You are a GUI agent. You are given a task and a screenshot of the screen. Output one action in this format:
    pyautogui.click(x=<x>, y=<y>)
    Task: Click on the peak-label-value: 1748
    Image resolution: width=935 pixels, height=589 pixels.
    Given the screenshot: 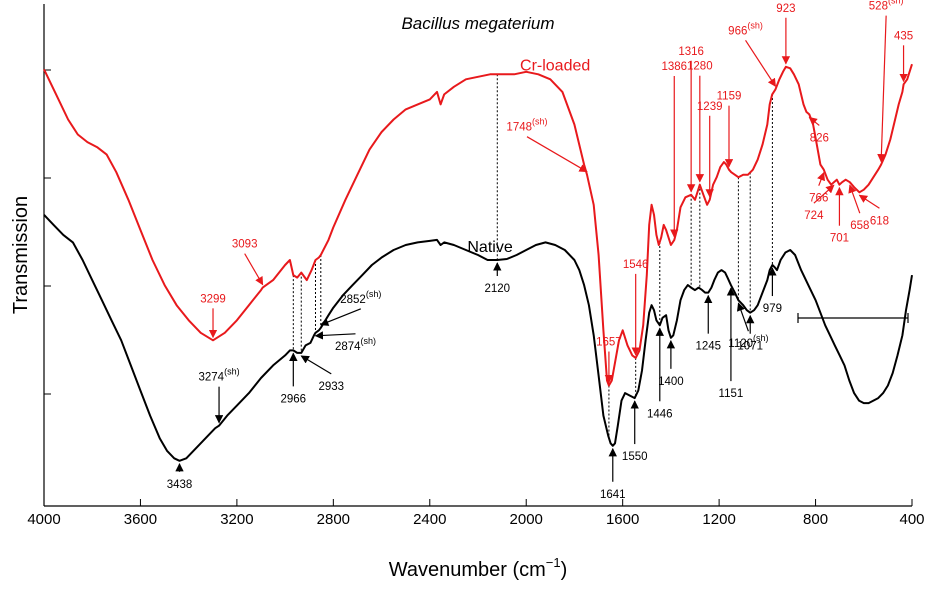 What is the action you would take?
    pyautogui.click(x=519, y=128)
    